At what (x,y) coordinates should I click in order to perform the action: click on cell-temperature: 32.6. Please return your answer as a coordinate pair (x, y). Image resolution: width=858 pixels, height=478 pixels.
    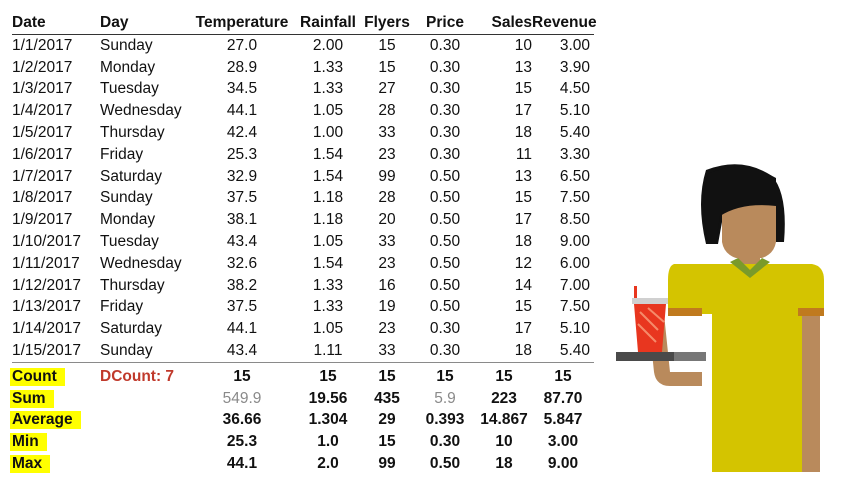
    Looking at the image, I should click on (242, 263).